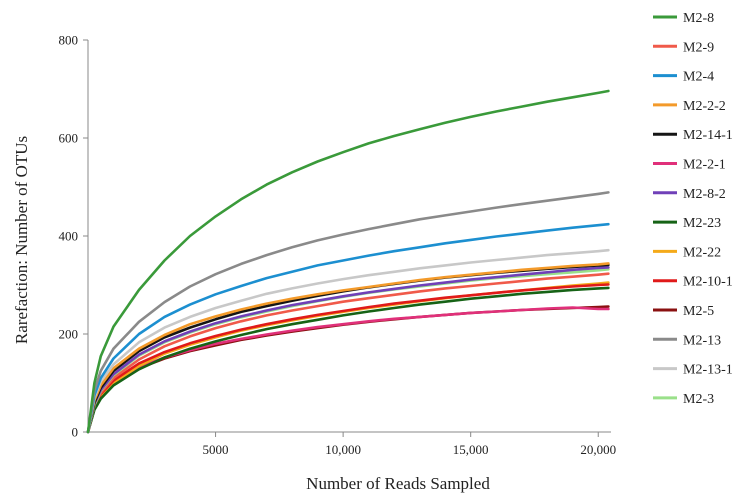  Describe the element at coordinates (69, 334) in the screenshot. I see `y-tick-label: 200` at that location.